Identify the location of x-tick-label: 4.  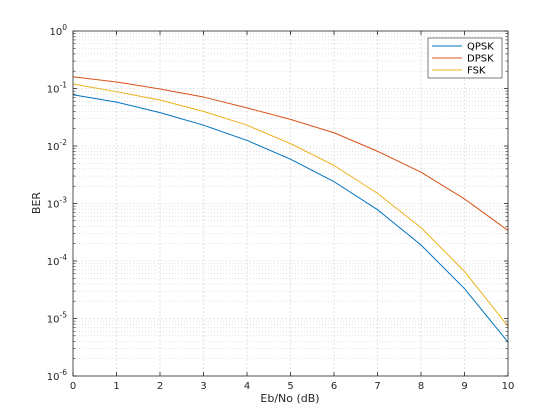
(247, 386).